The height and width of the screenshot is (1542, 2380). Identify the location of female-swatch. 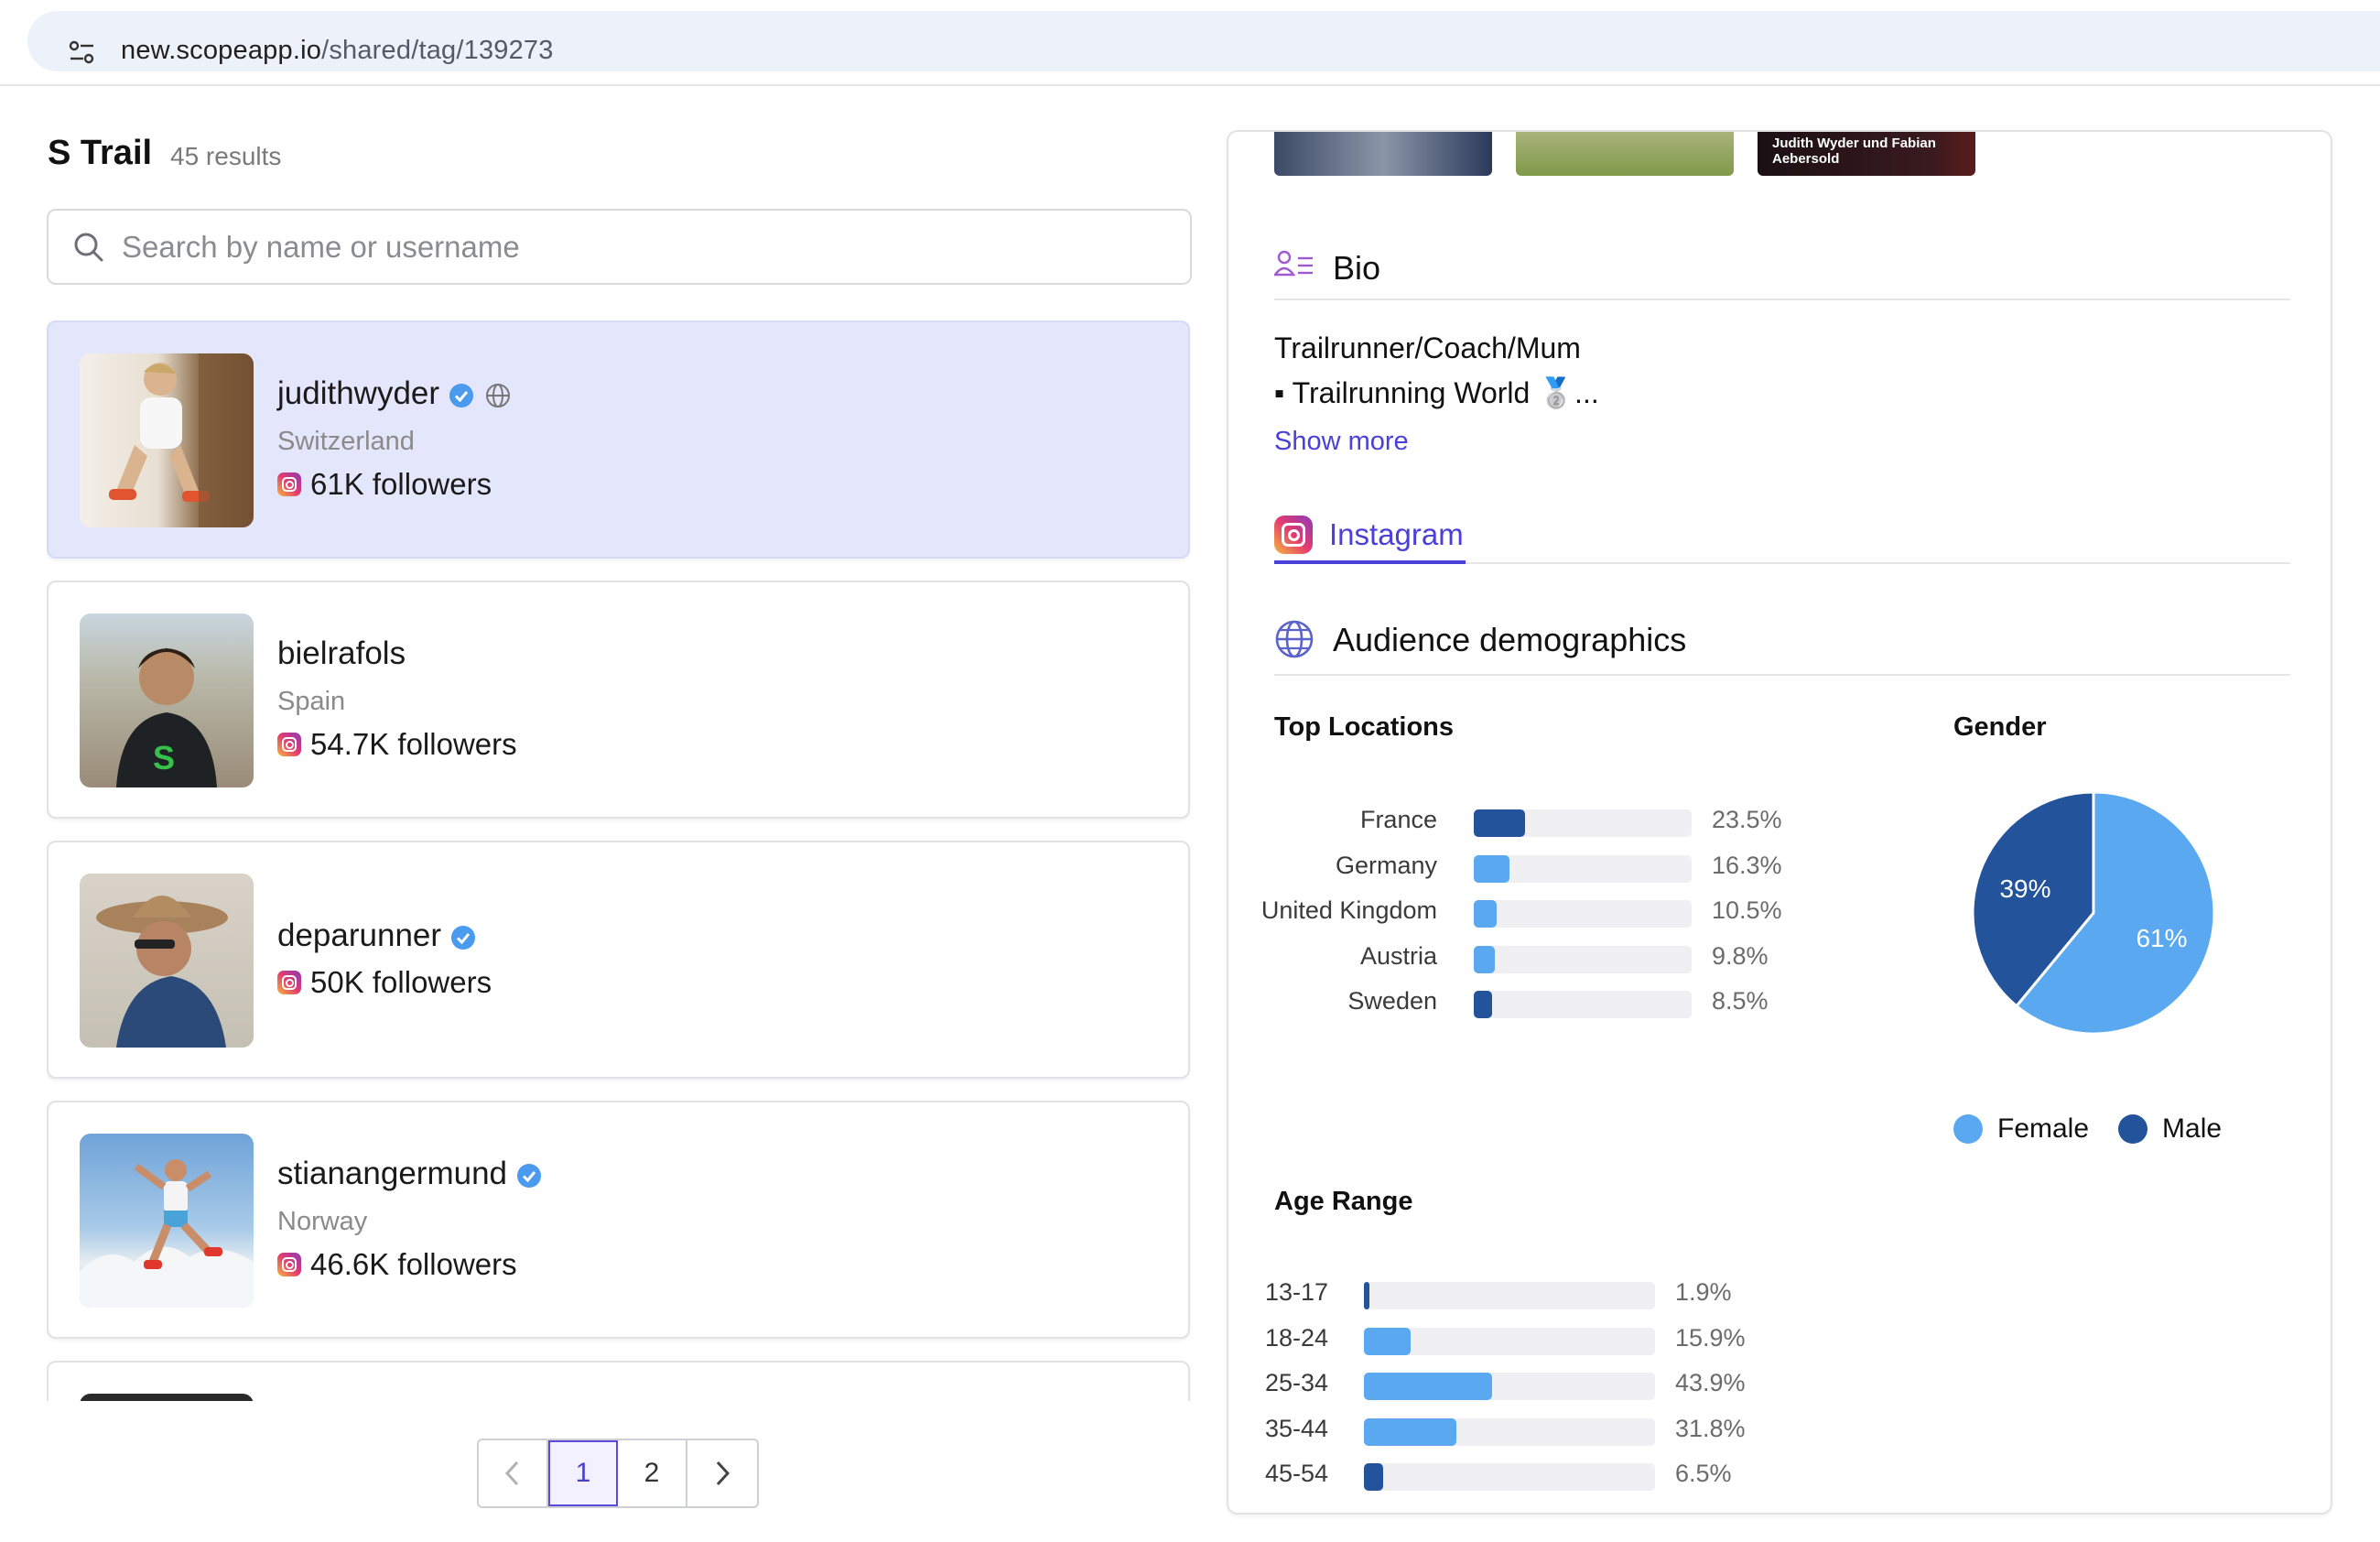
(1968, 1129).